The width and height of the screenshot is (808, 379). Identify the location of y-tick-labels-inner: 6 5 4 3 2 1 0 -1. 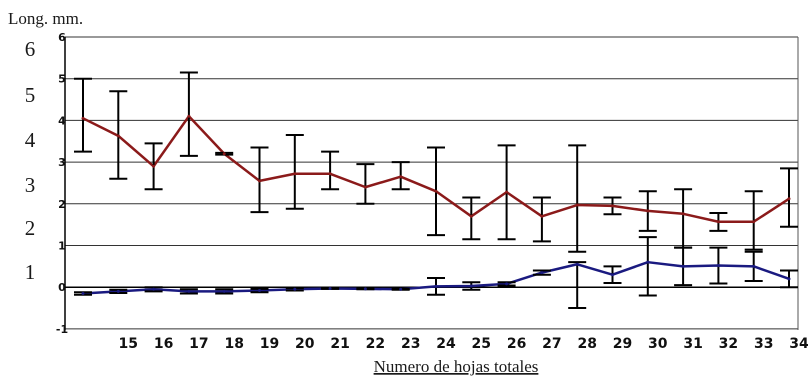
(62, 183).